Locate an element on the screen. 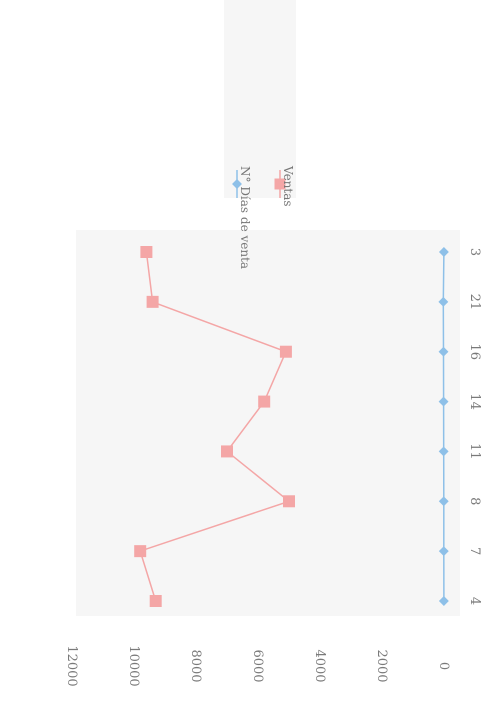  x-axis-ticks: 4 7 8 11 14 16 21 3 is located at coordinates (474, 426).